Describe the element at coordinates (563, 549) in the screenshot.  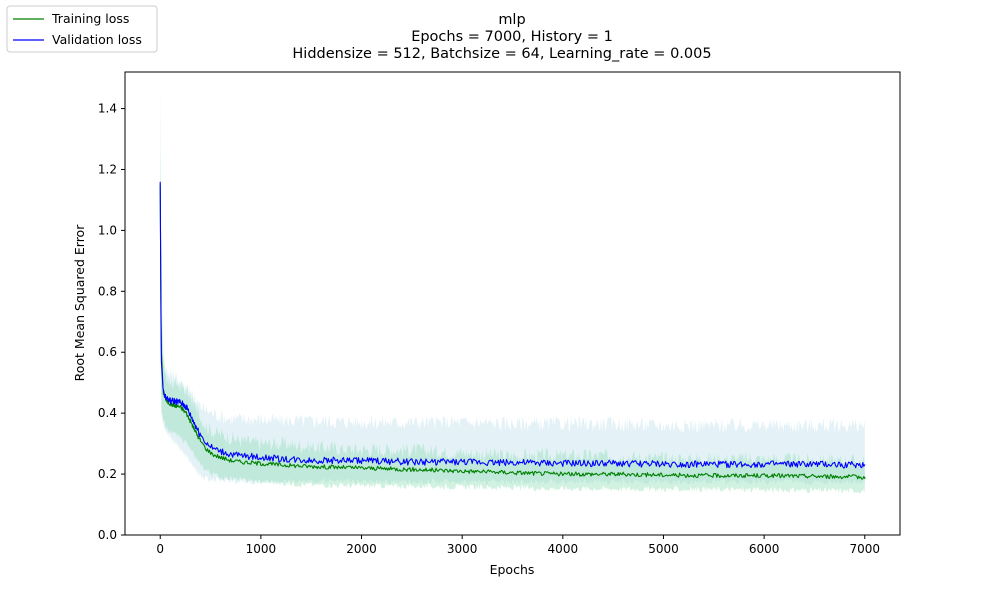
I see `x-tick-label: 4000` at that location.